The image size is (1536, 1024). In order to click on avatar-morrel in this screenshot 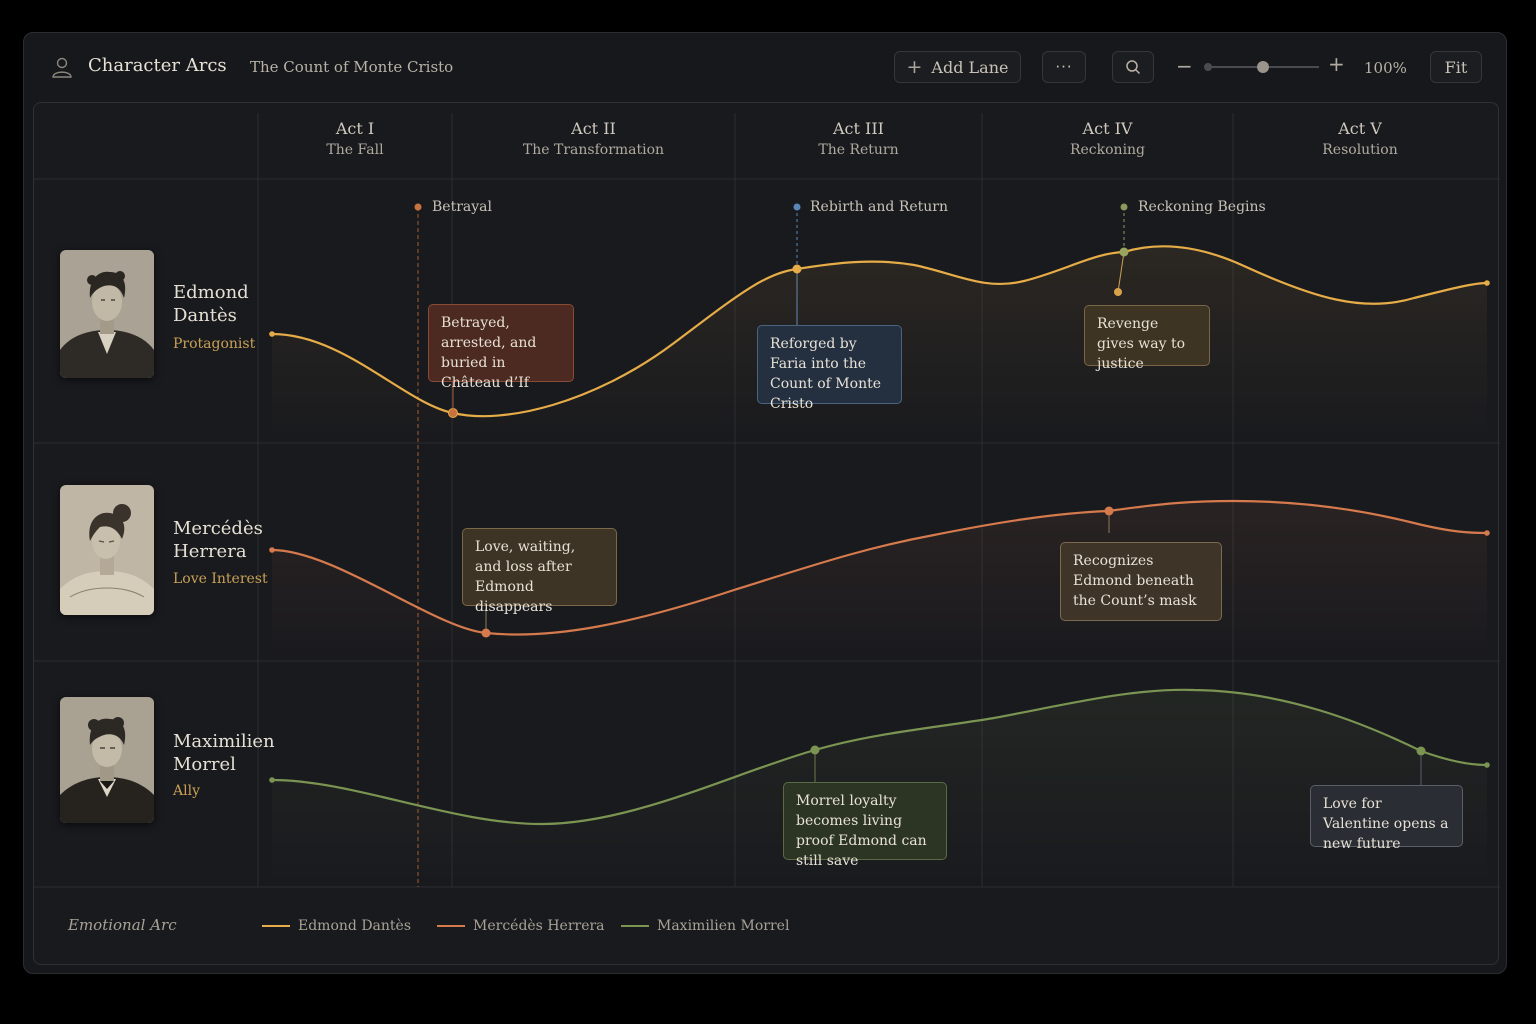, I will do `click(107, 760)`.